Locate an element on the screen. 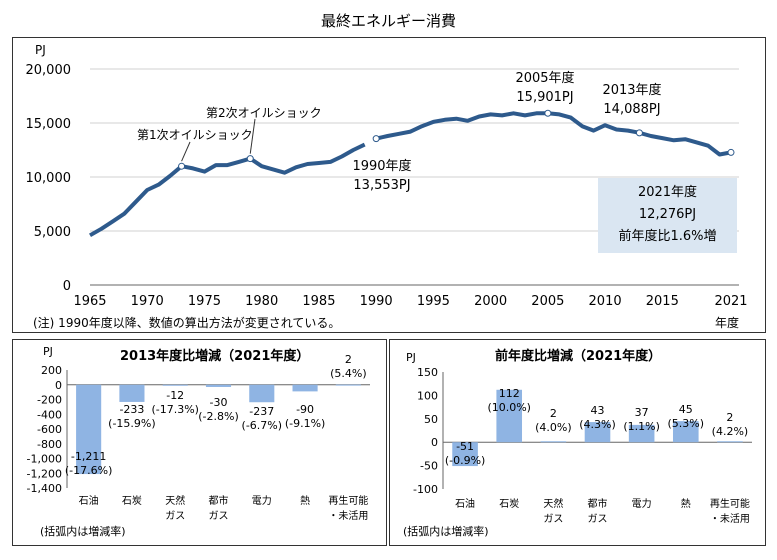 The height and width of the screenshot is (560, 777). callout-2013: 2013年度 14,088PJ is located at coordinates (632, 100).